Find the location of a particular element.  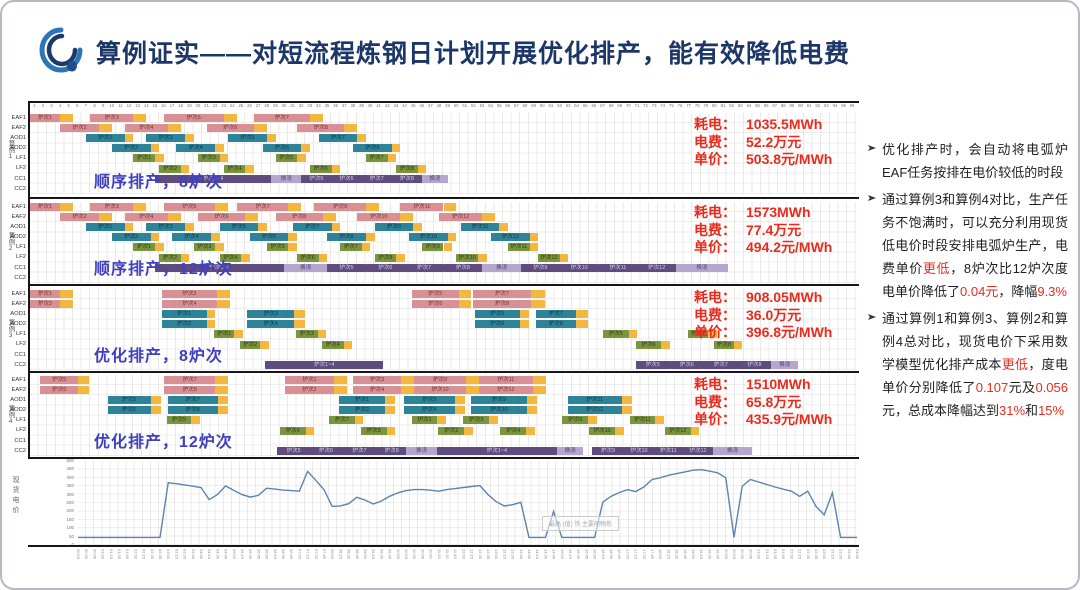

x-tick-label: 14:45 is located at coordinates (554, 554).